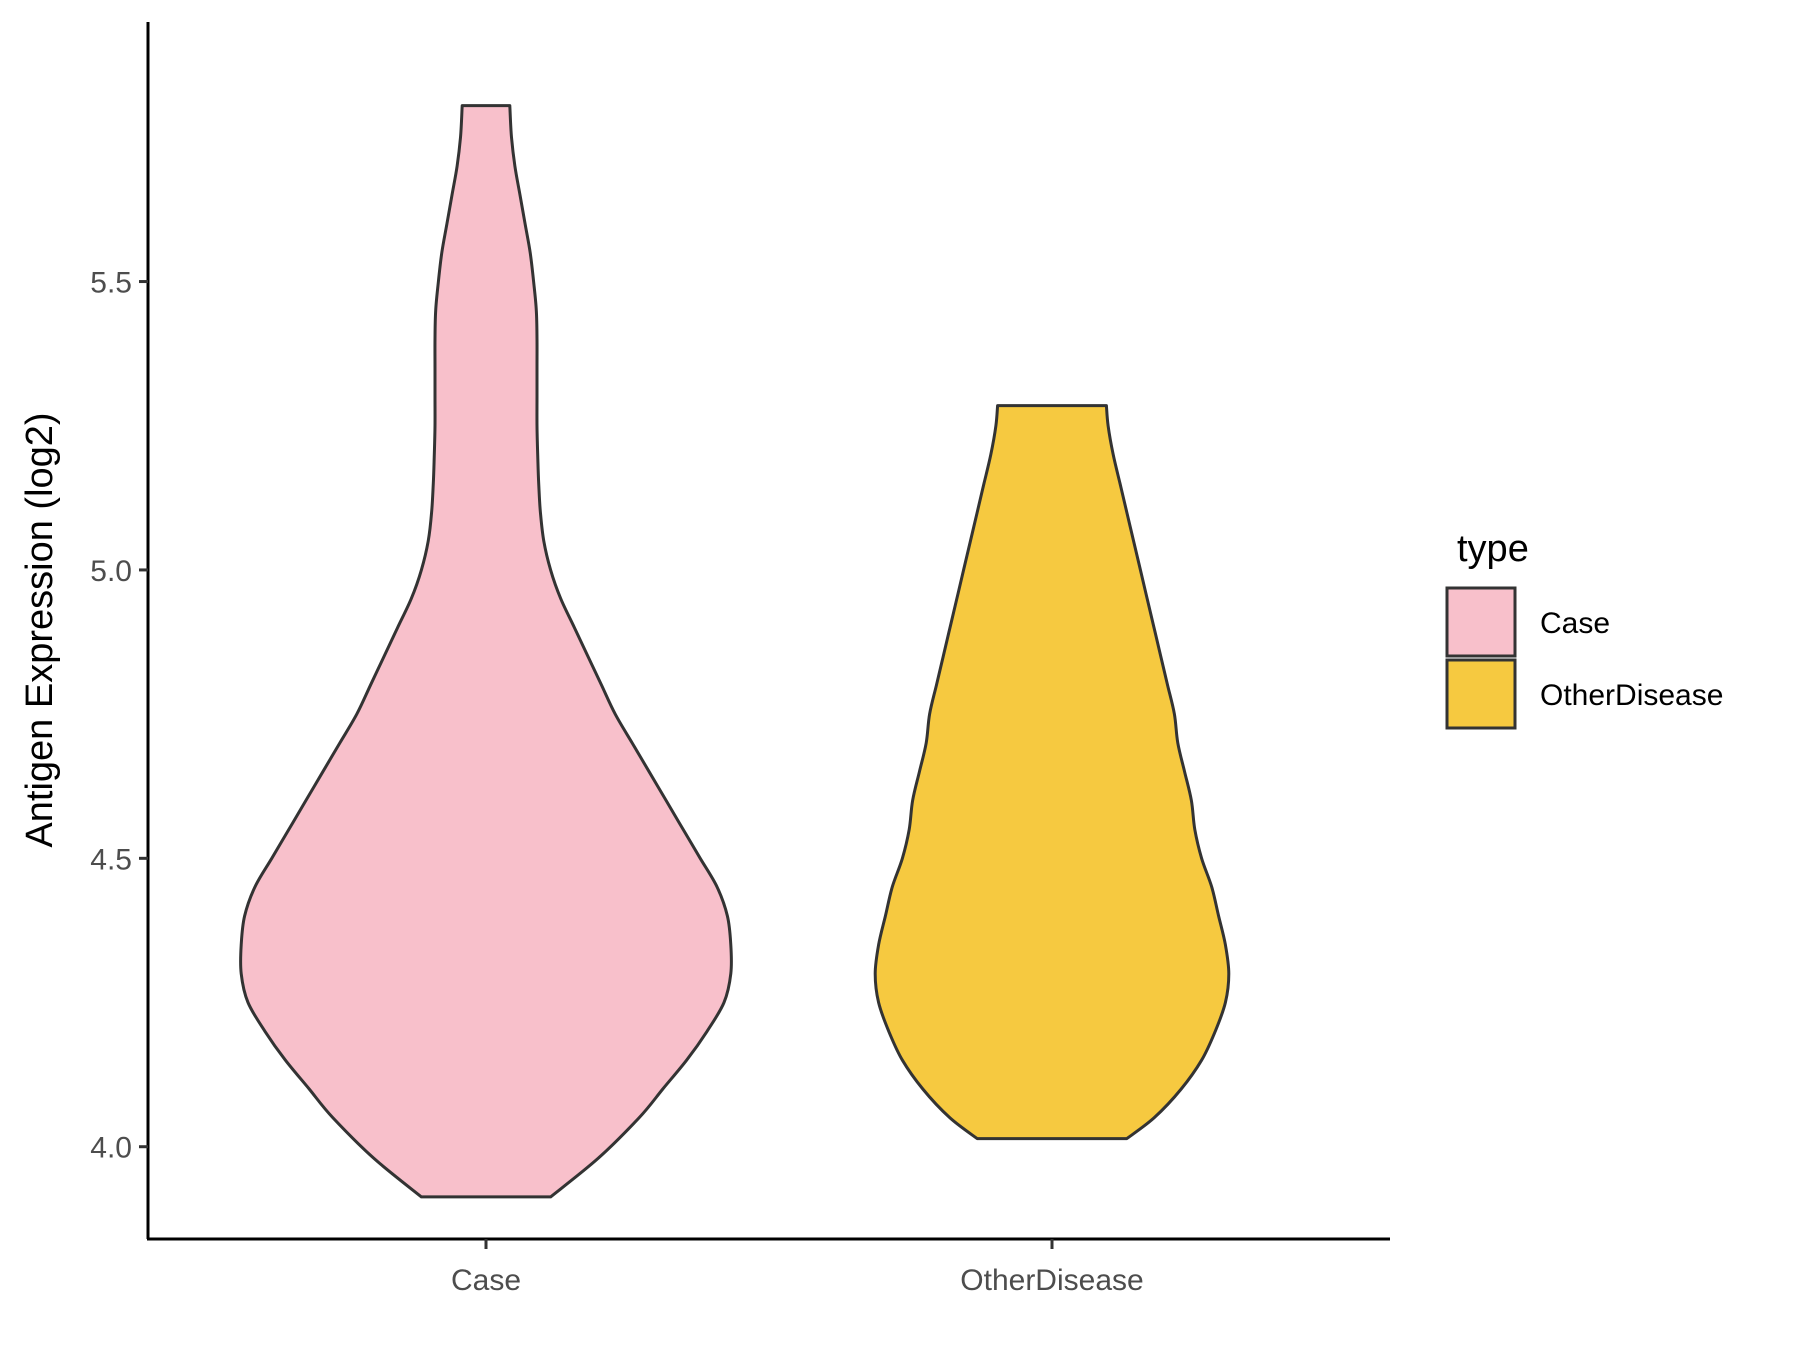  Describe the element at coordinates (1493, 549) in the screenshot. I see `legend-title: type` at that location.